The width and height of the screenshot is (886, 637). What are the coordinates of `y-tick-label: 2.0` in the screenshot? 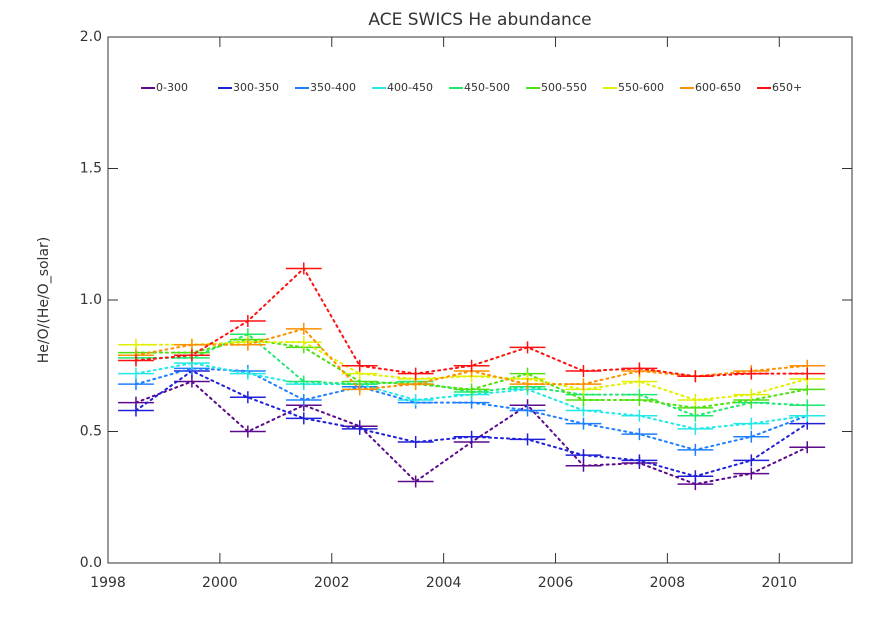 It's located at (91, 37).